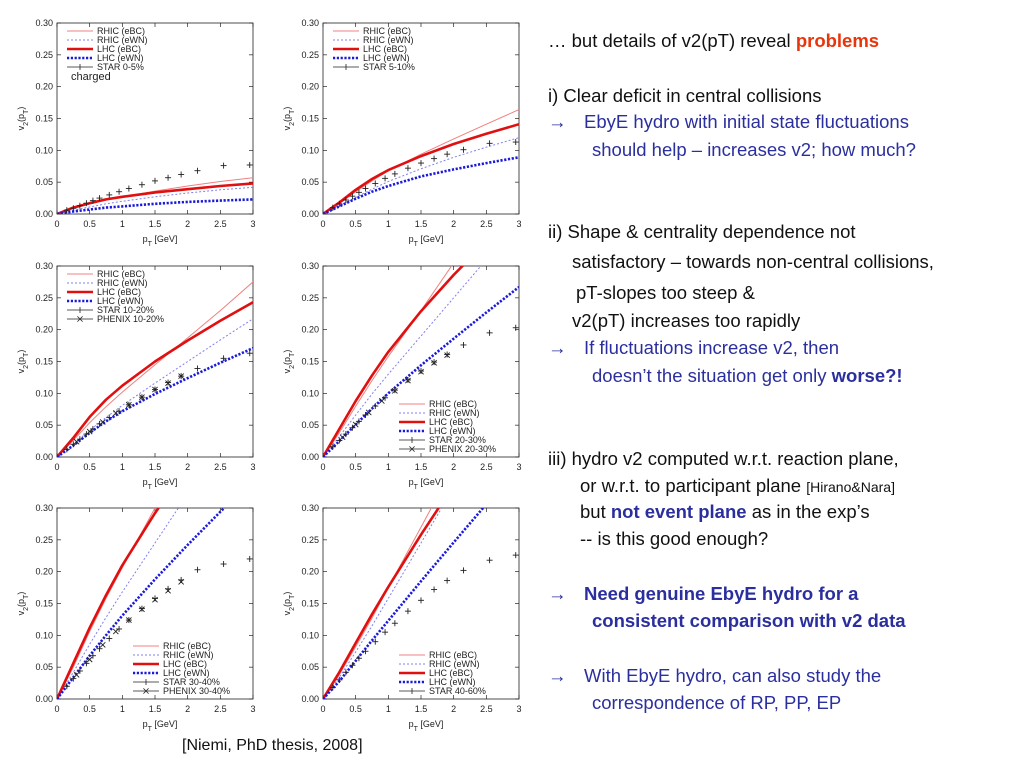 This screenshot has height=768, width=1024. What do you see at coordinates (176, 682) in the screenshot?
I see `legend-item: STAR 30-40%` at bounding box center [176, 682].